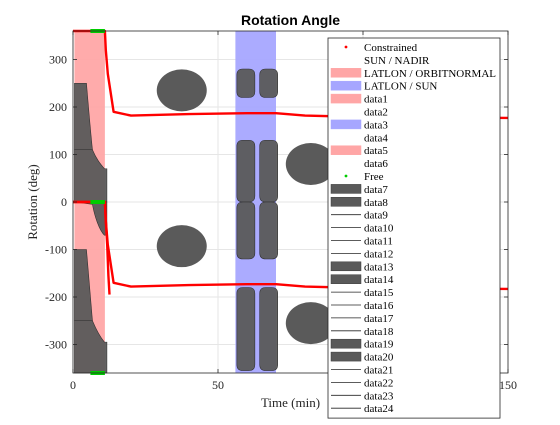  What do you see at coordinates (290, 20) in the screenshot?
I see `chart-title: Rotation Angle` at bounding box center [290, 20].